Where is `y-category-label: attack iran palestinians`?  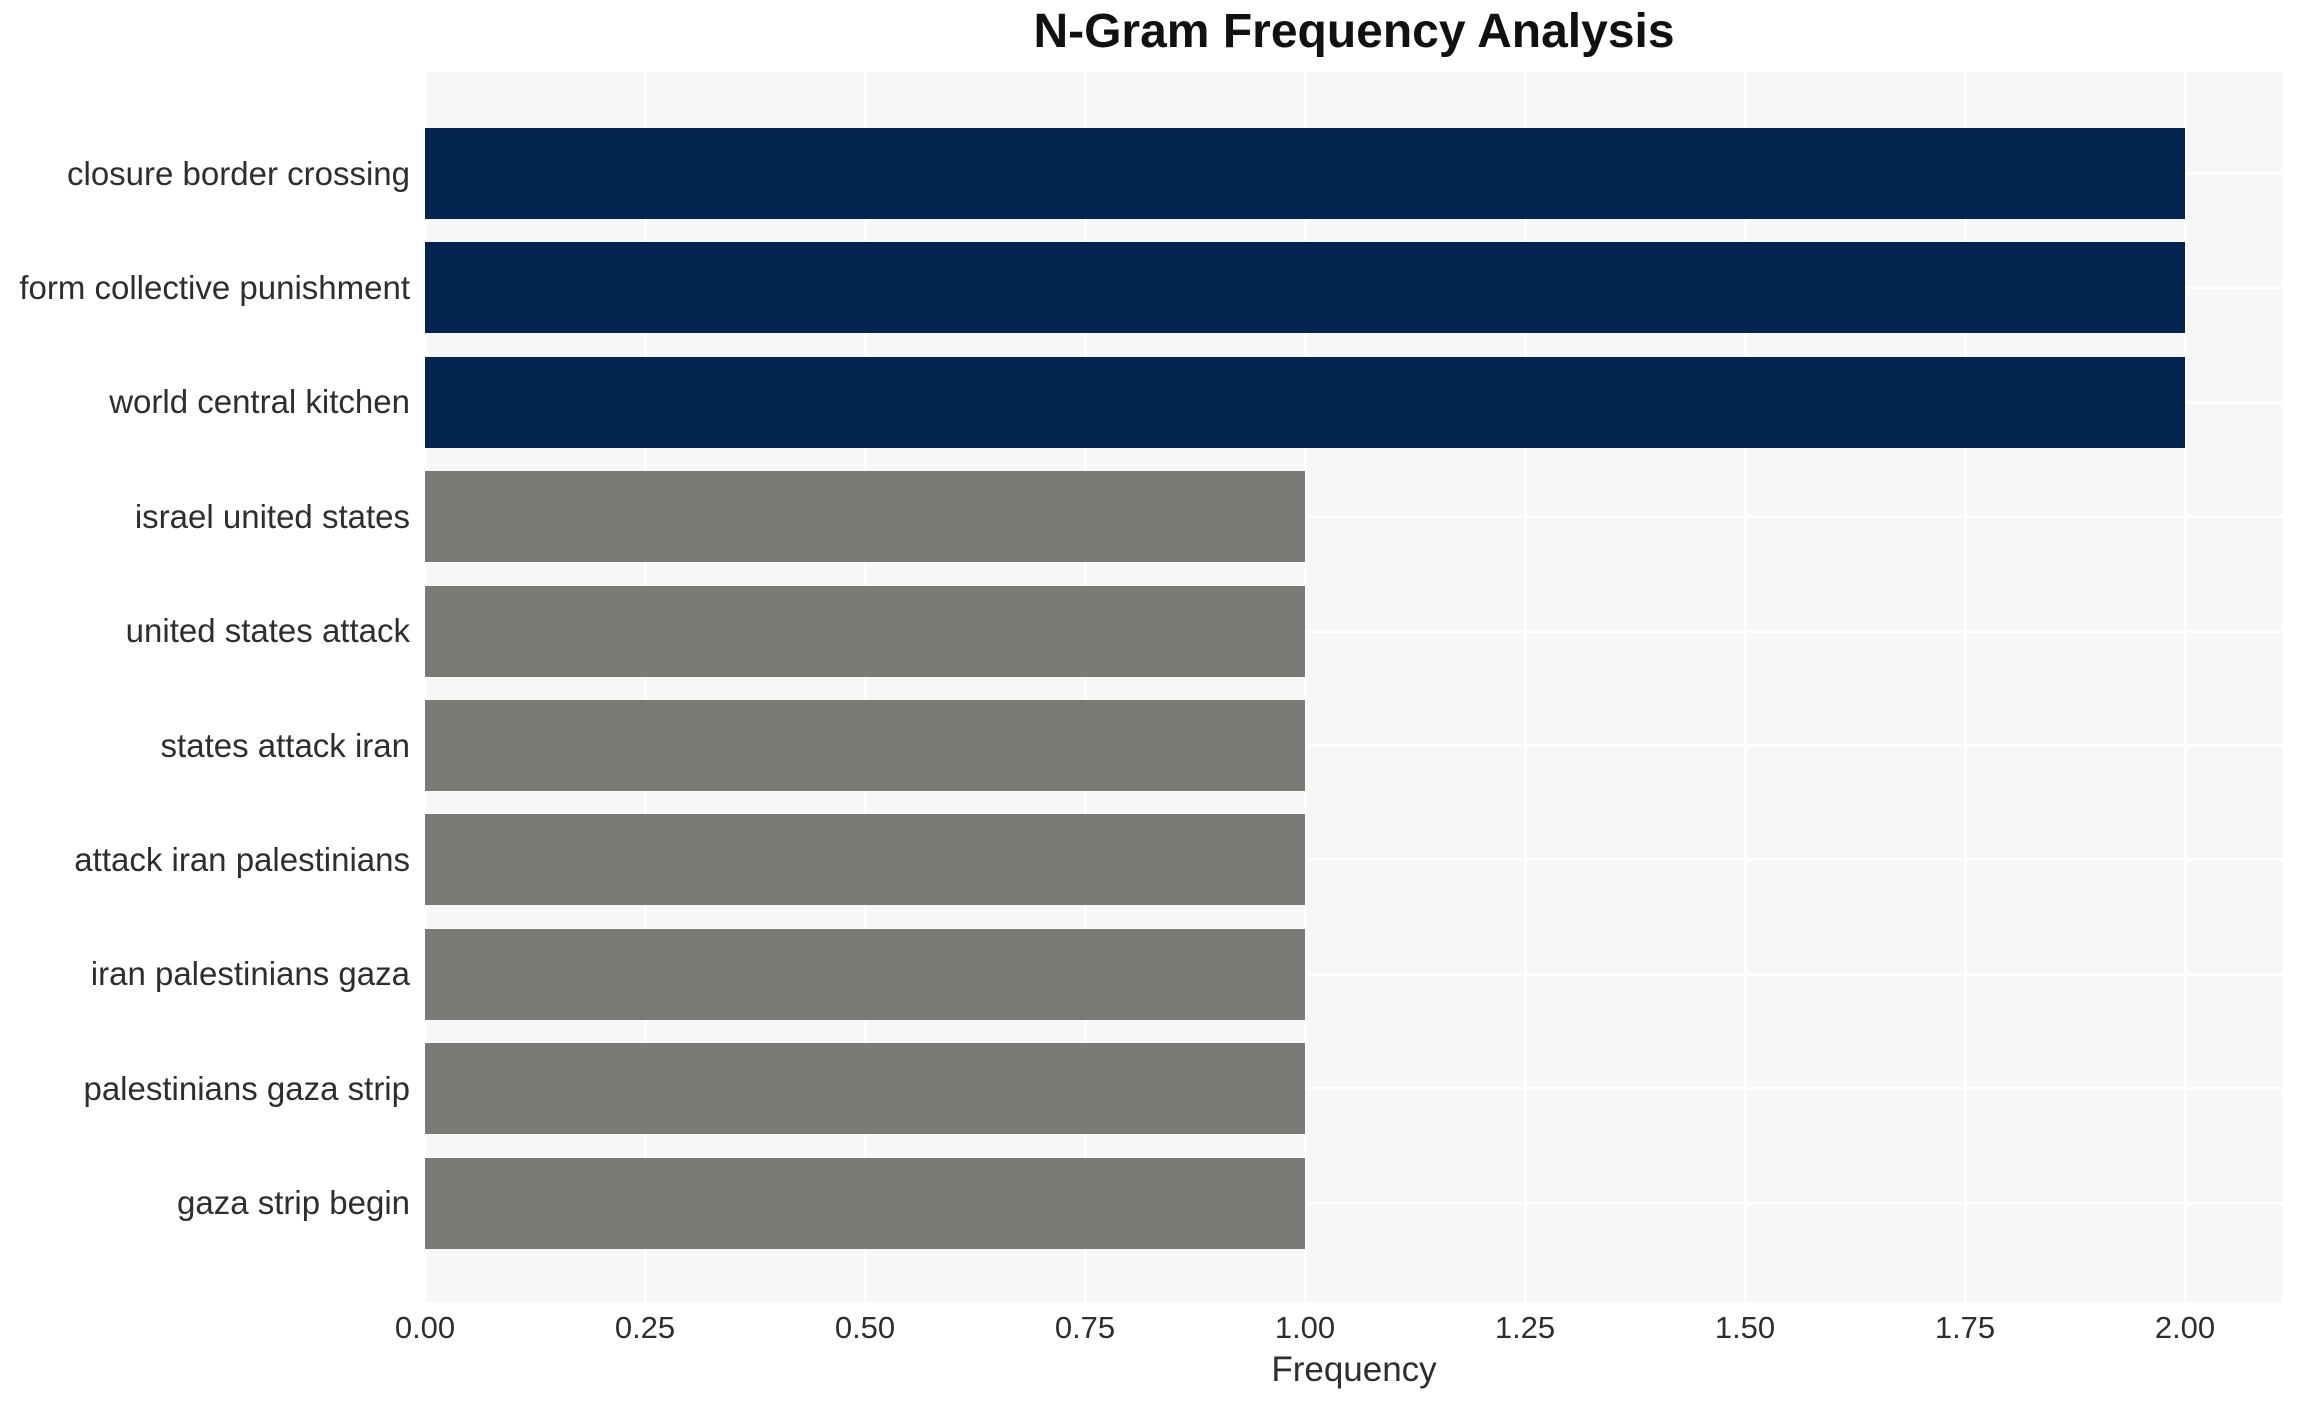 y-category-label: attack iran palestinians is located at coordinates (242, 859).